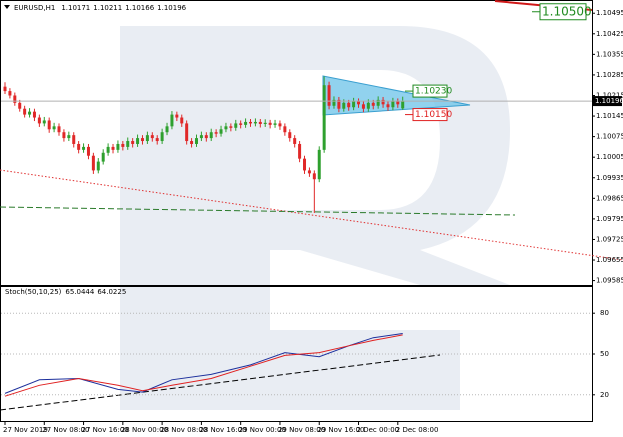 The height and width of the screenshot is (437, 623). What do you see at coordinates (609, 116) in the screenshot?
I see `y-tick-label: 1.10145` at bounding box center [609, 116].